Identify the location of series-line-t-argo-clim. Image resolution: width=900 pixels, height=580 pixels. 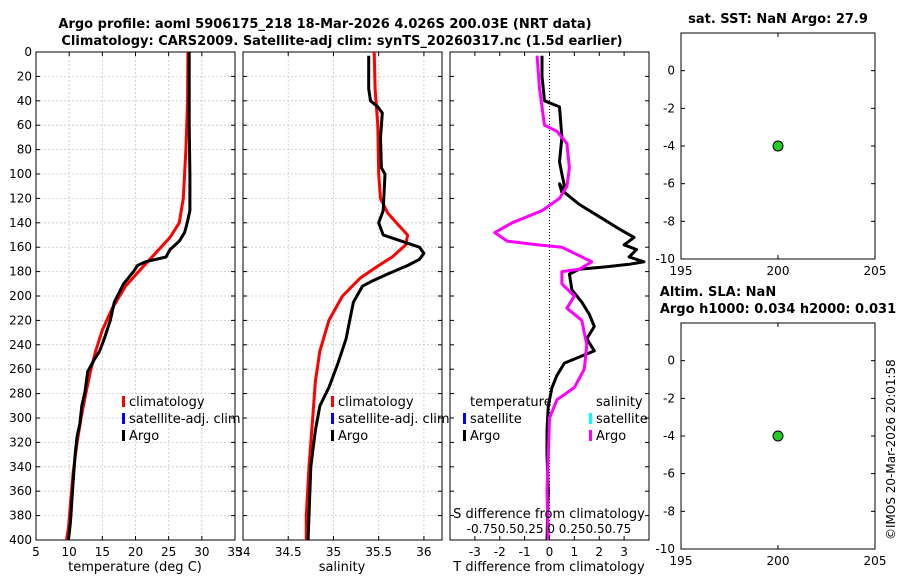
(593, 298).